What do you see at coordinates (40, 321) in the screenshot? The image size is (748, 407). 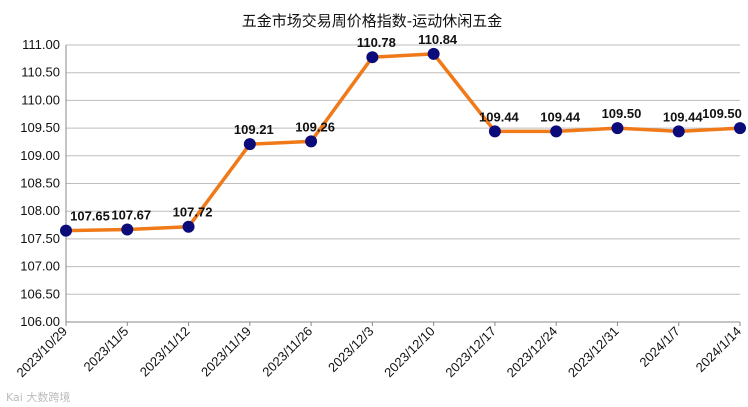 I see `y-tick-label: 106.00` at bounding box center [40, 321].